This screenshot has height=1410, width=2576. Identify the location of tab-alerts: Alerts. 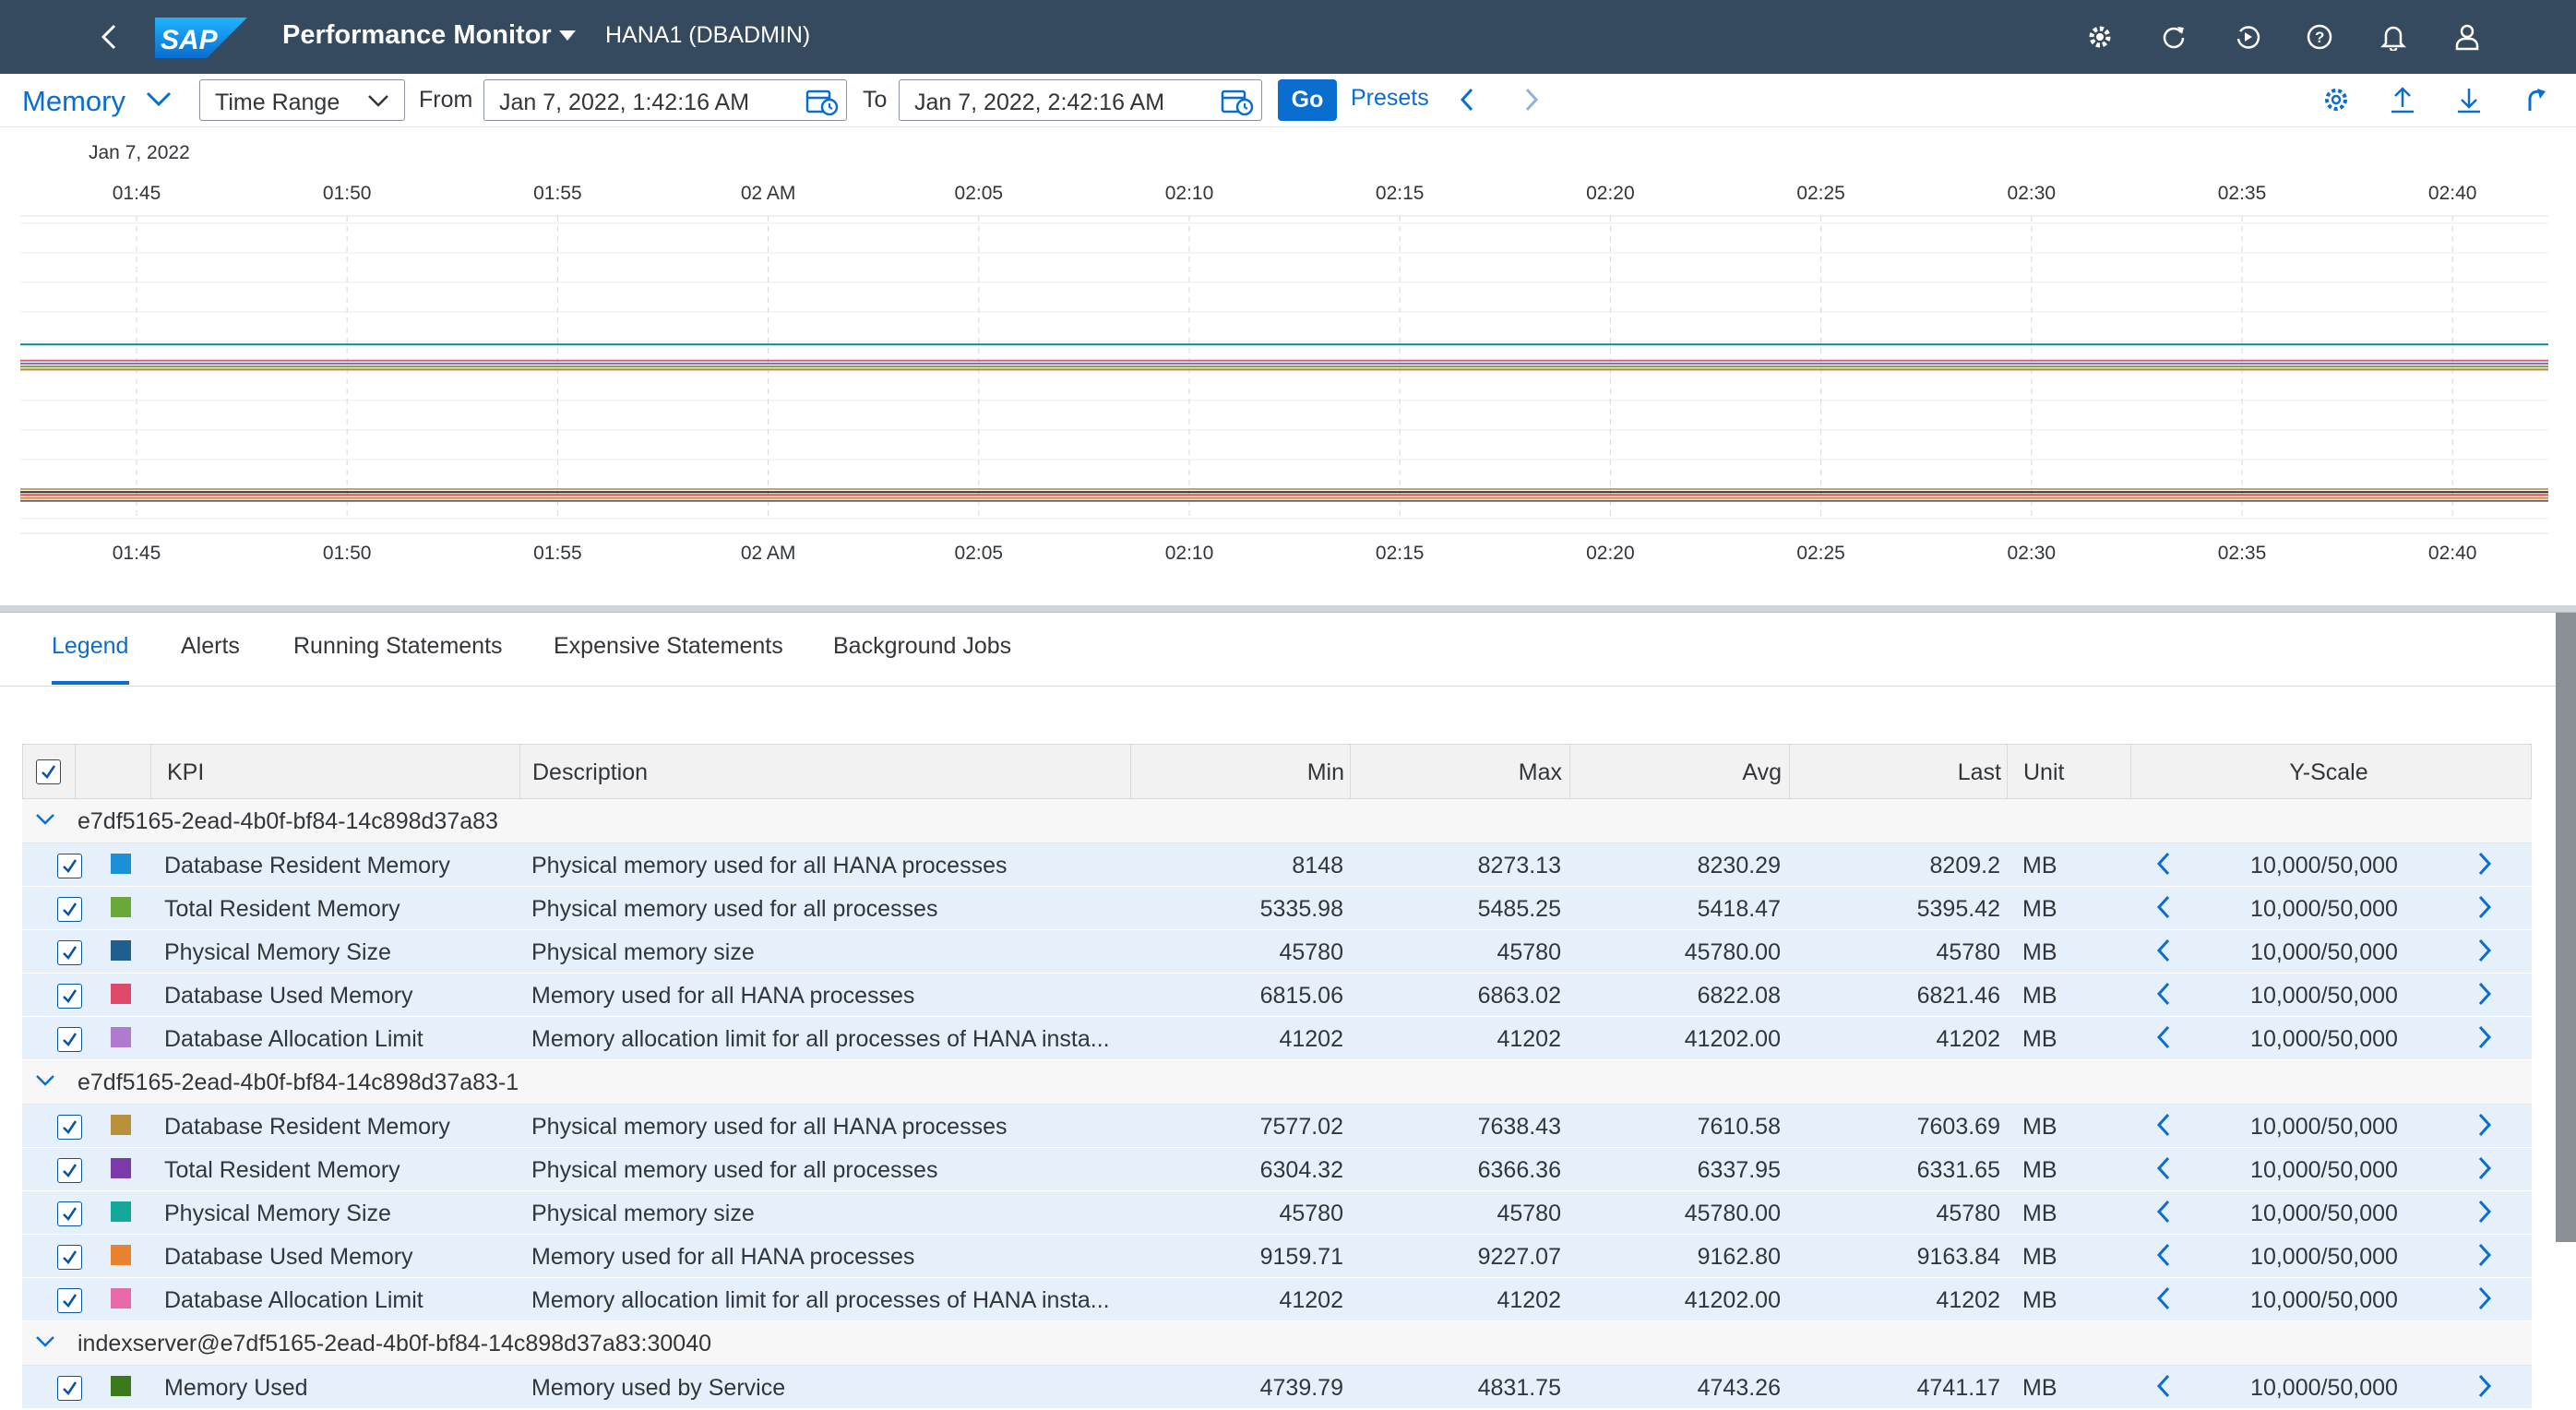
(210, 646).